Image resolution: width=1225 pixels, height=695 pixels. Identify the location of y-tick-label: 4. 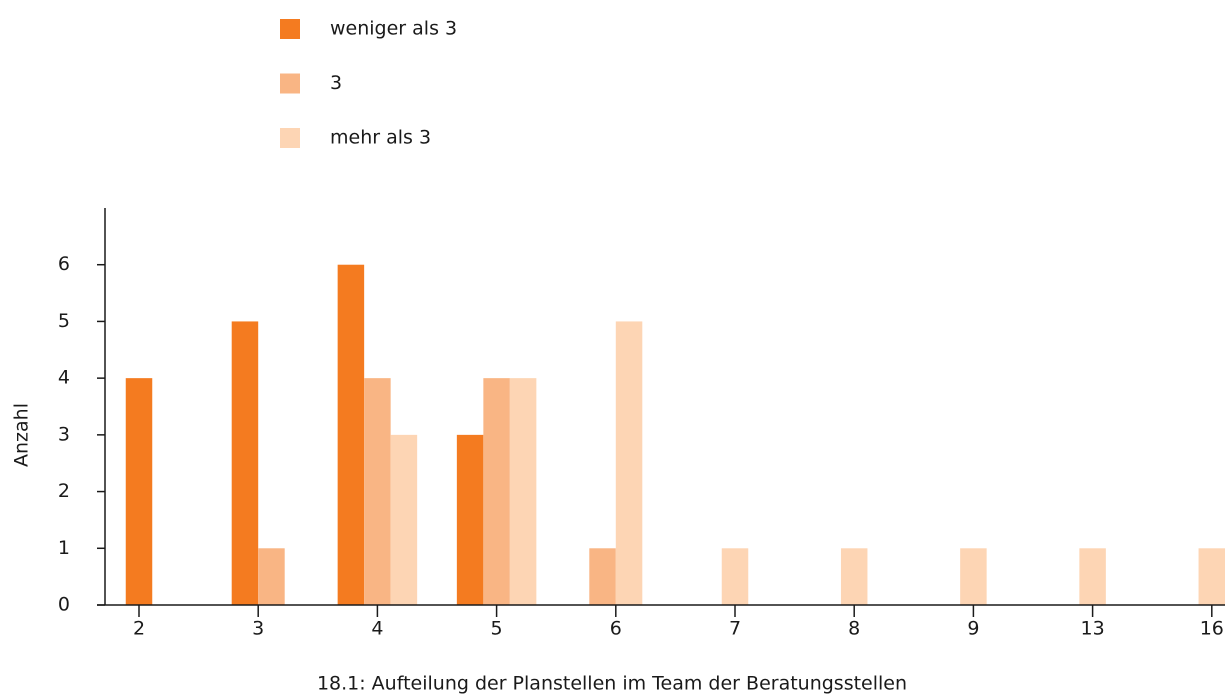
(64, 378).